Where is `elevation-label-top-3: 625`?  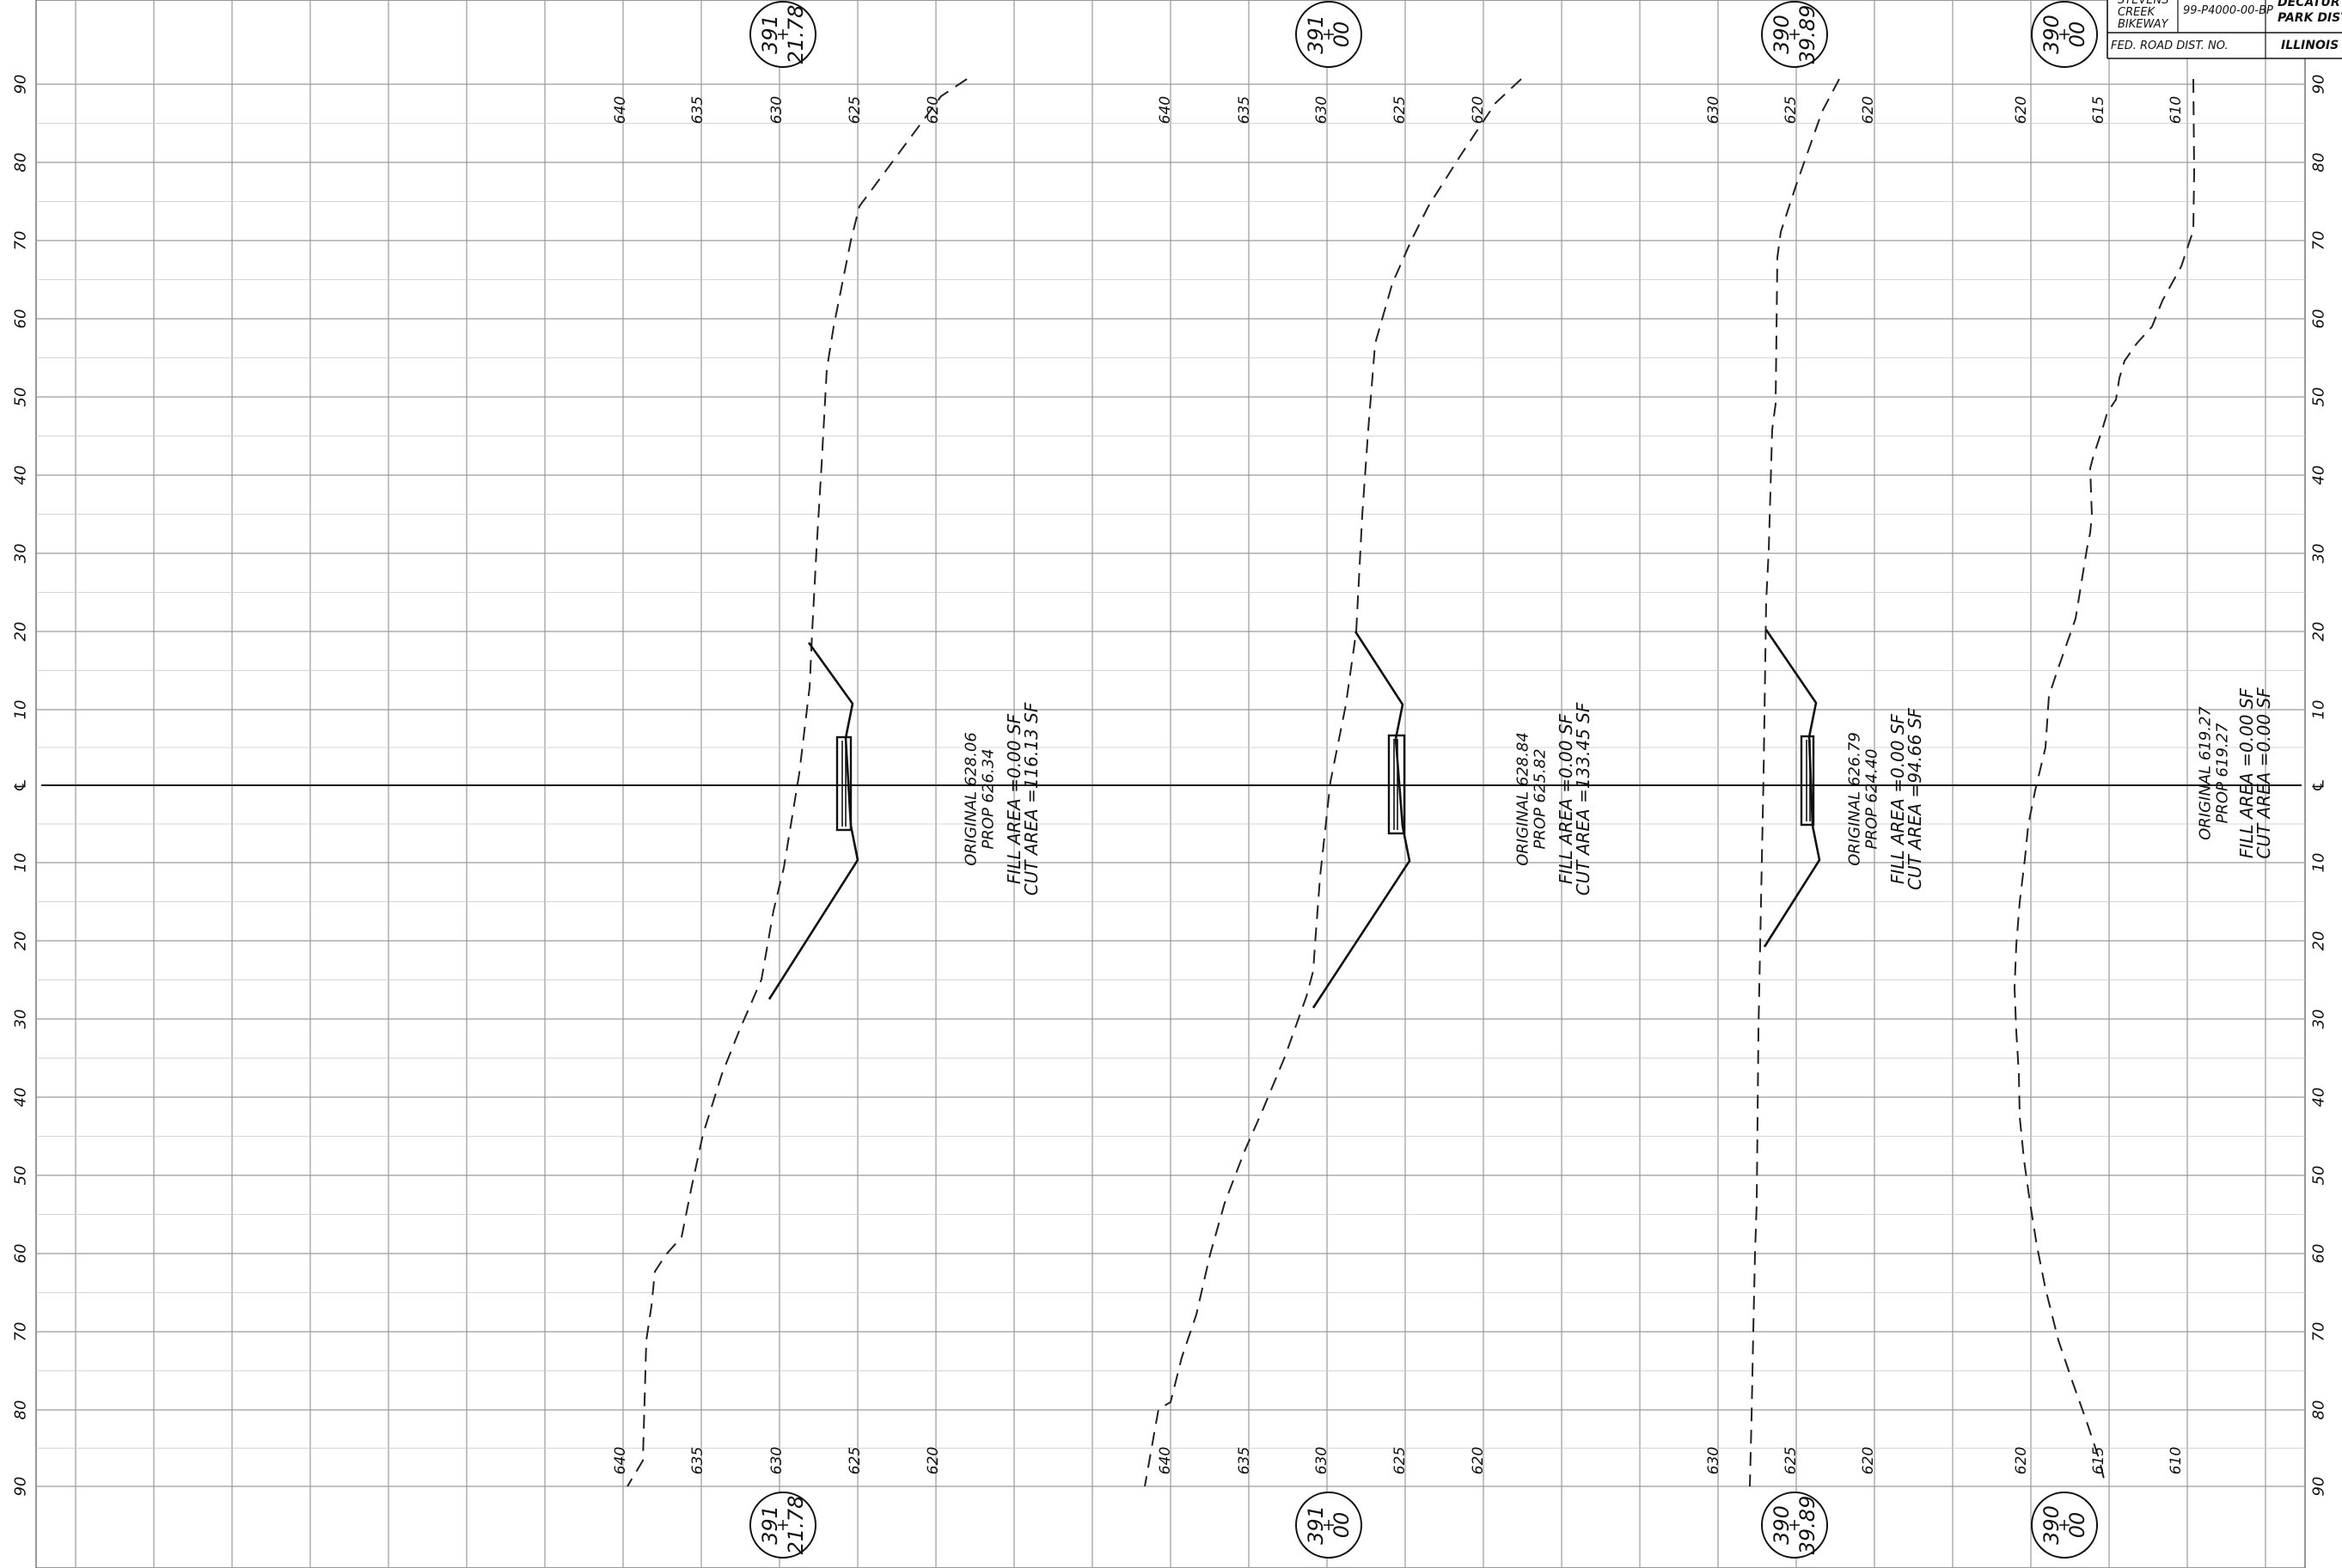
elevation-label-top-3: 625 is located at coordinates (1791, 110).